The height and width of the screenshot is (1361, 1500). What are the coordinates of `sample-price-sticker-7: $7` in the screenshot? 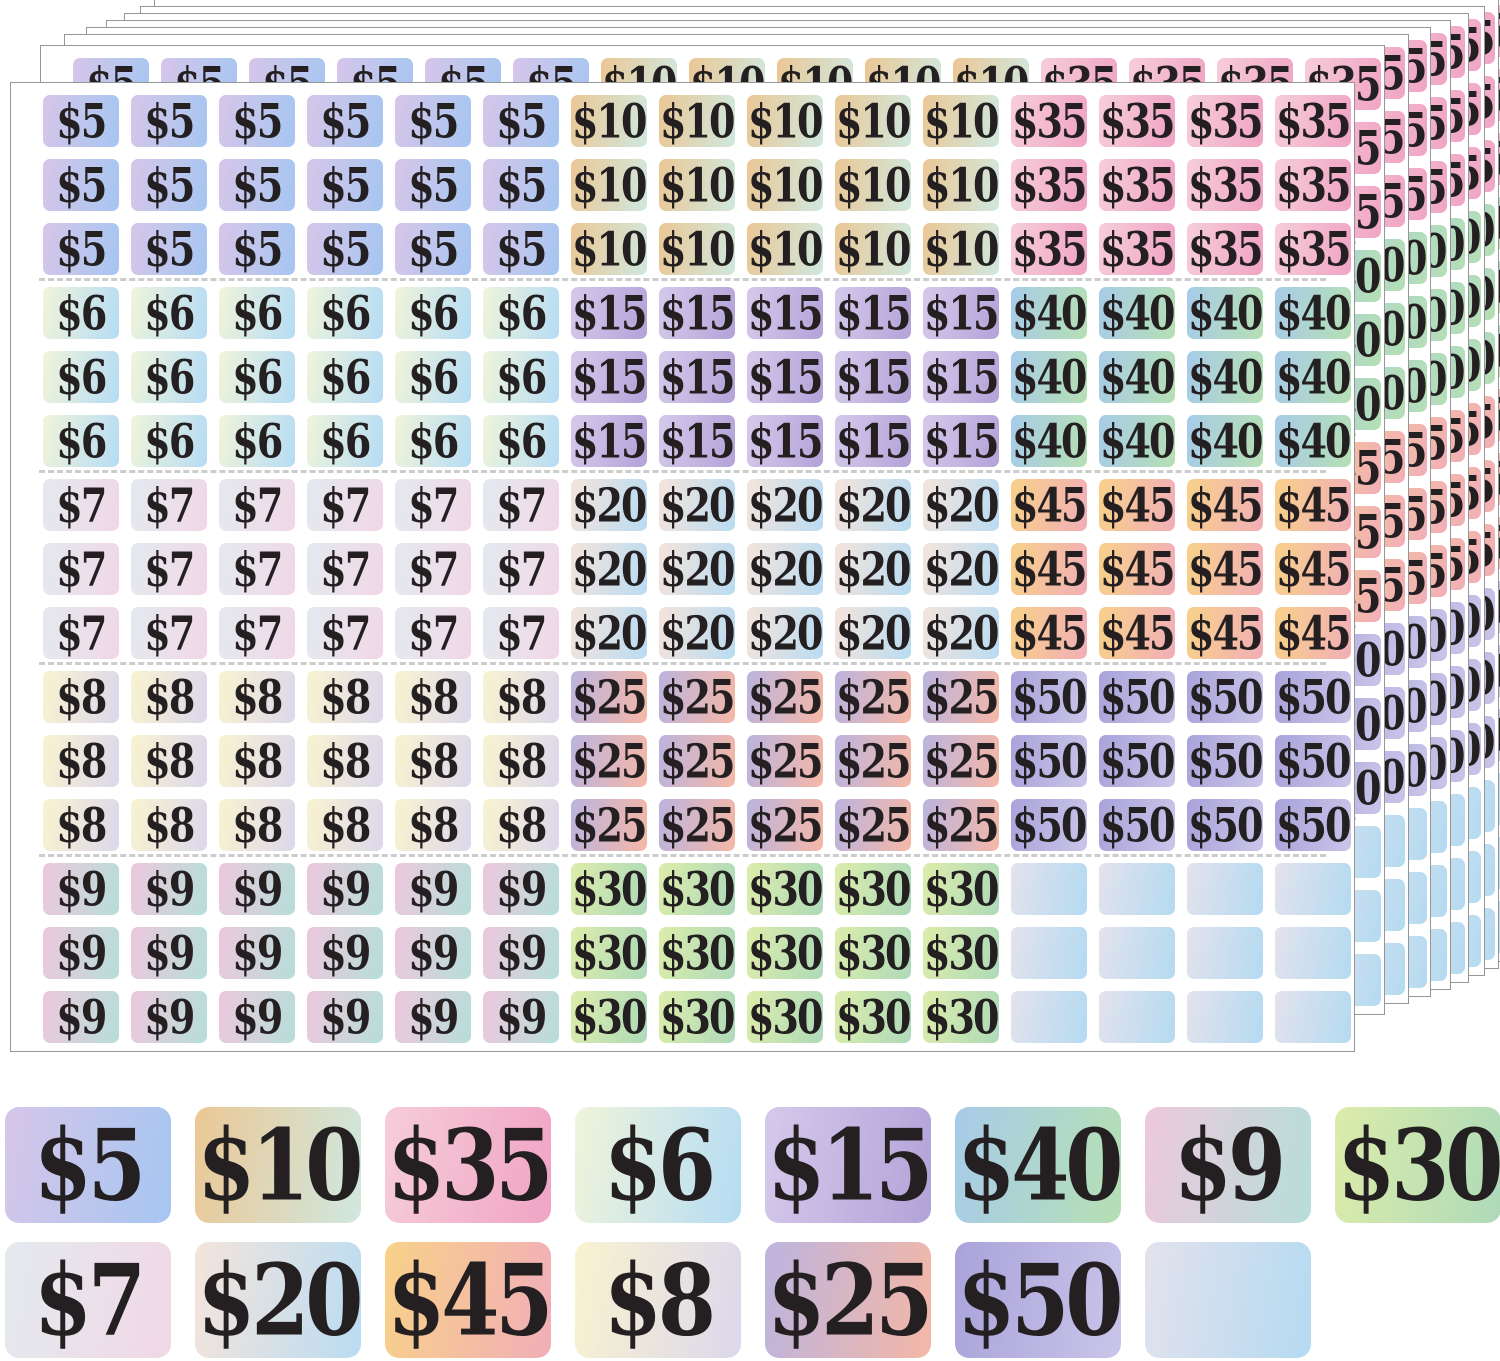 It's located at (88, 1300).